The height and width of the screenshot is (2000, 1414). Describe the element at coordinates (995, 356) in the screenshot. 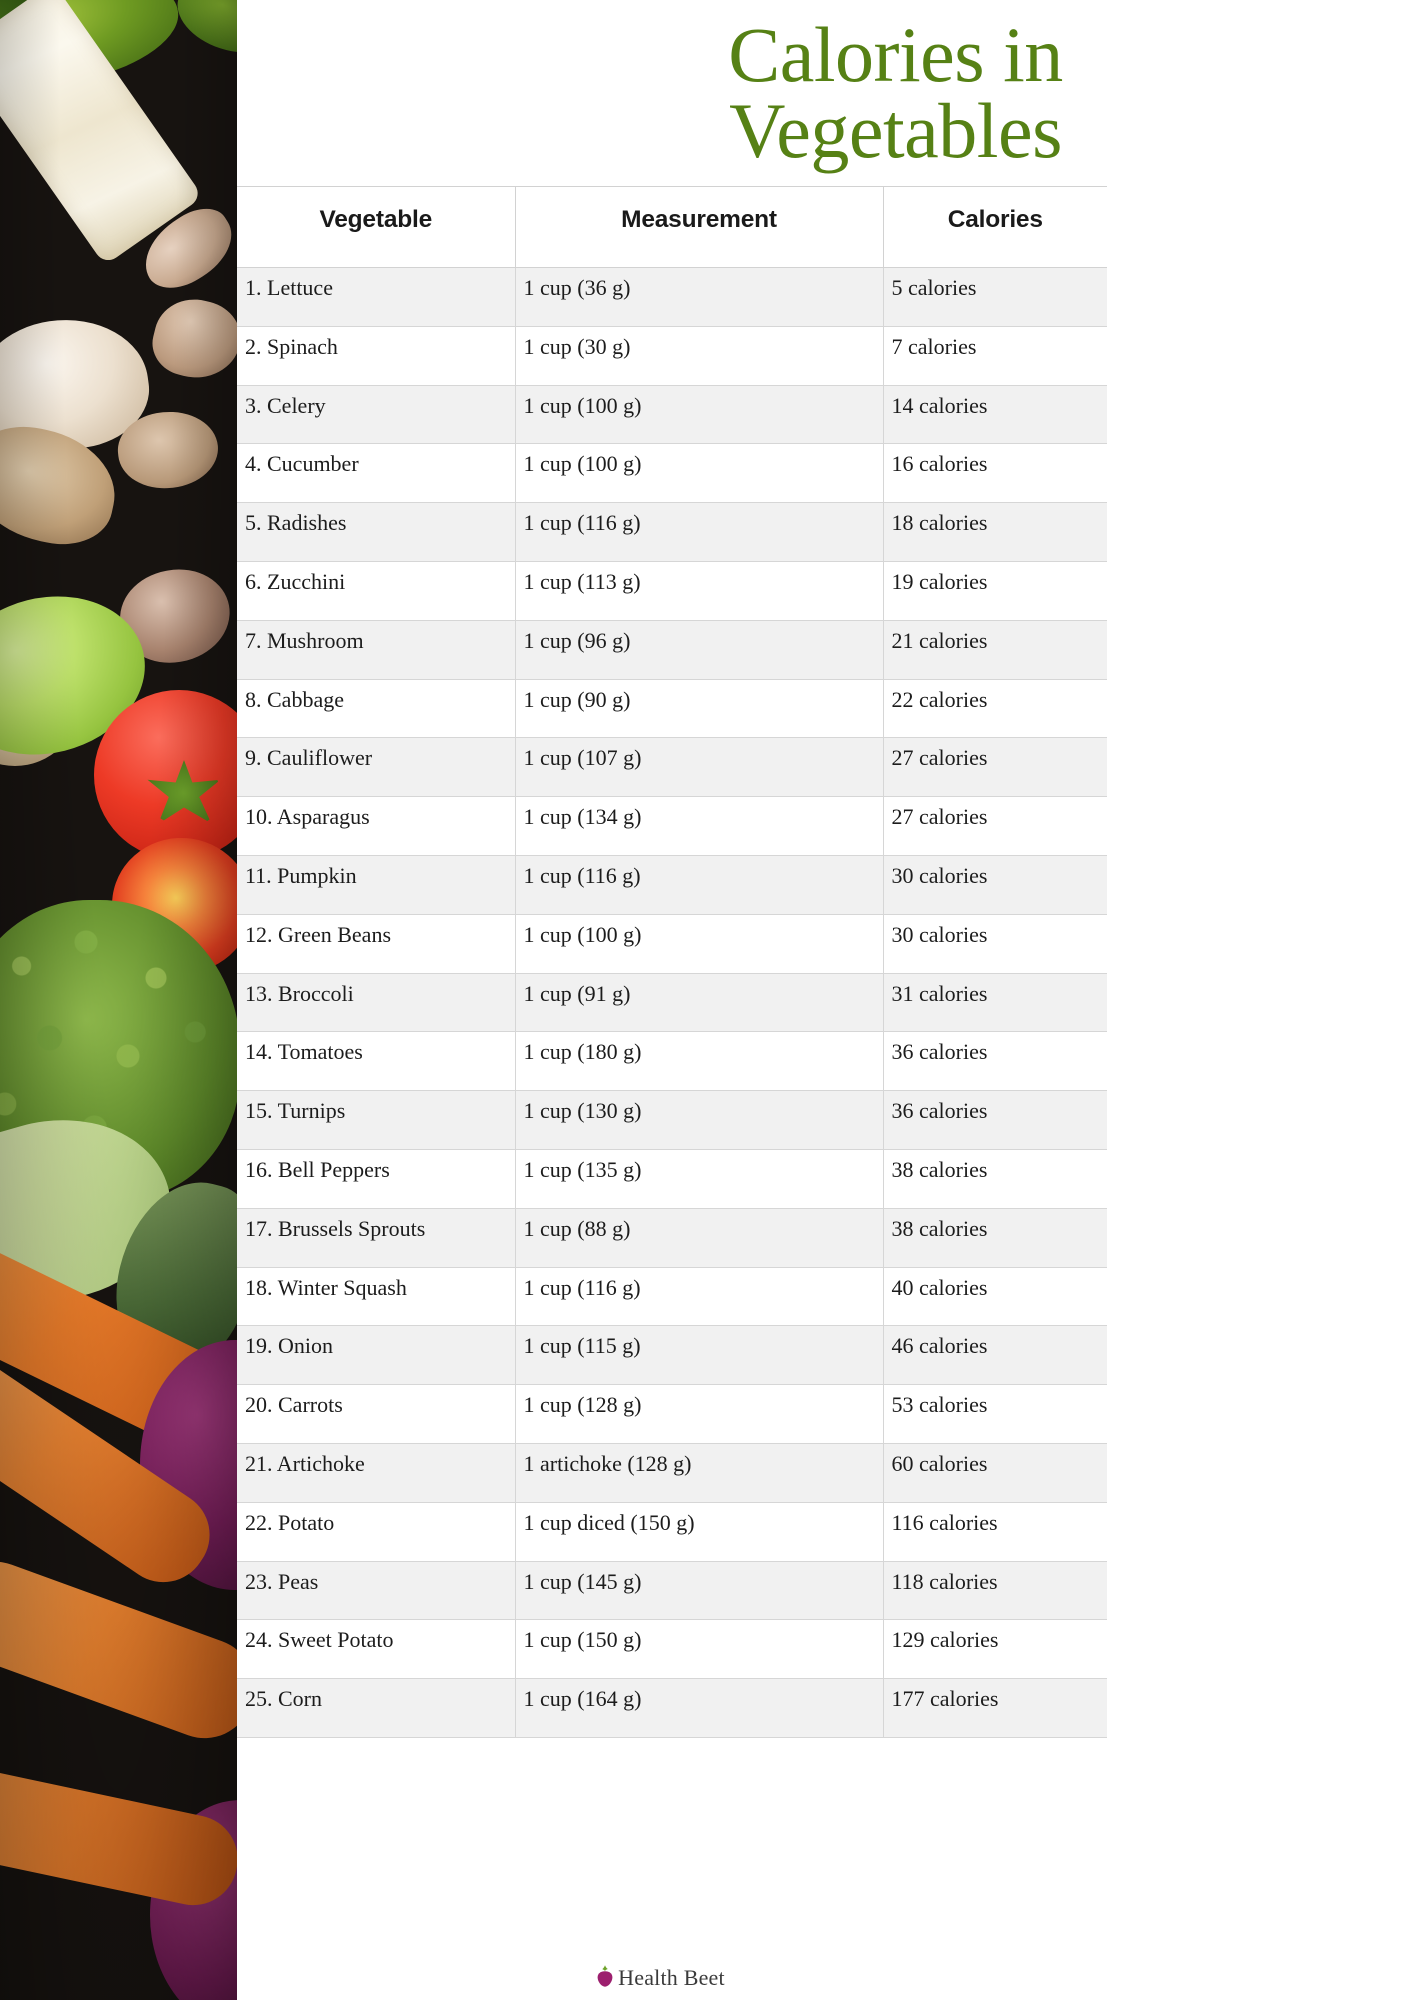

I see `cell-calories: 7 calories` at that location.